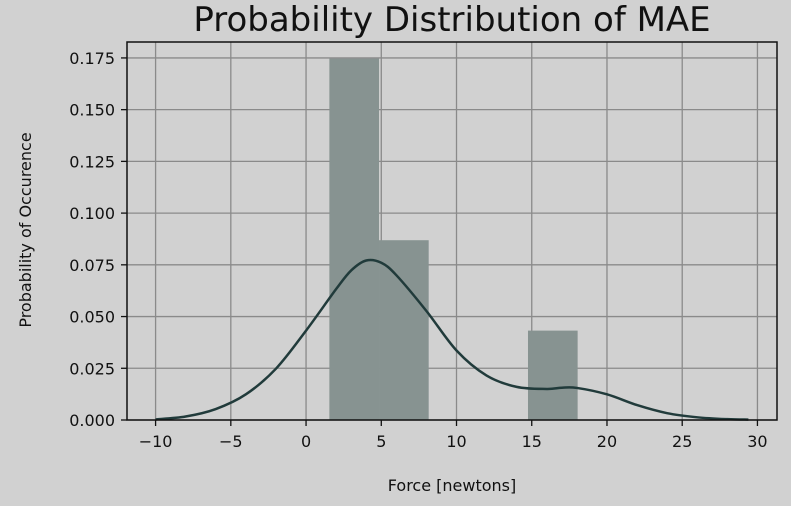 The image size is (791, 506). I want to click on x-tick-label: −10, so click(156, 441).